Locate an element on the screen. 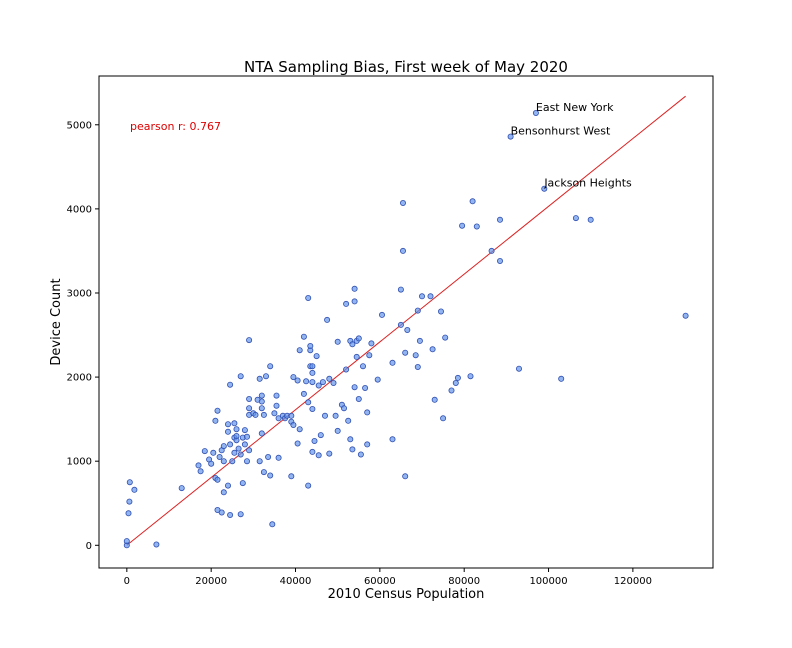 This screenshot has width=792, height=648. x-tick-label: 120000 is located at coordinates (633, 581).